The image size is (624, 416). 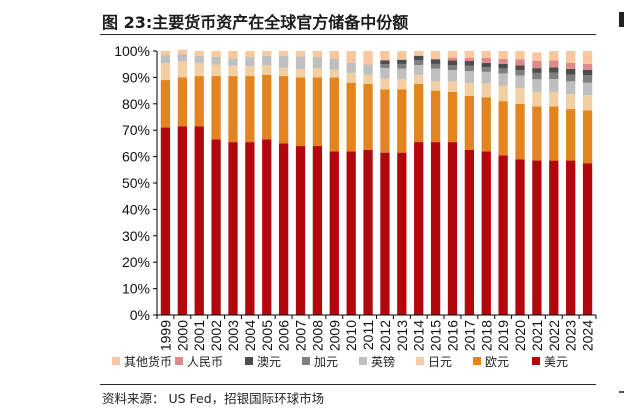 What do you see at coordinates (136, 183) in the screenshot?
I see `y-axis: 0% 10% 20% 30% 40% 50% 60% 70% 80% 90% 100%` at bounding box center [136, 183].